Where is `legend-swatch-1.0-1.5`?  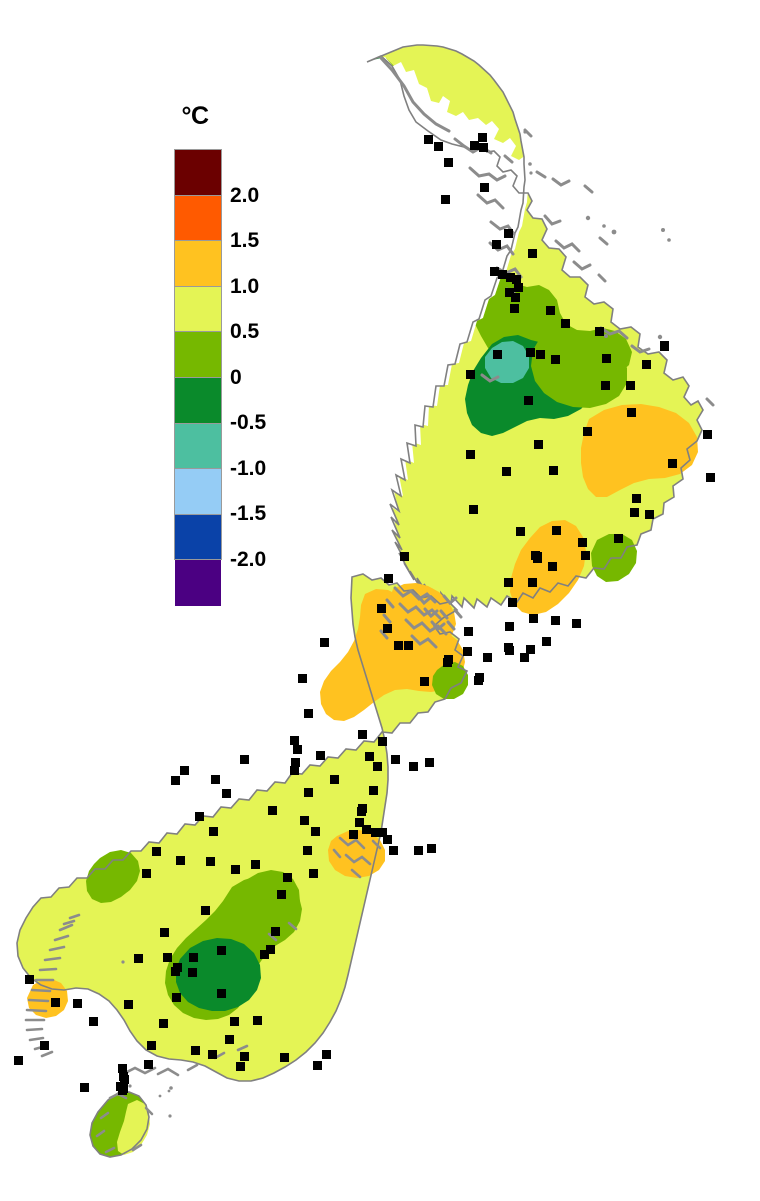
legend-swatch-1.0-1.5 is located at coordinates (198, 264).